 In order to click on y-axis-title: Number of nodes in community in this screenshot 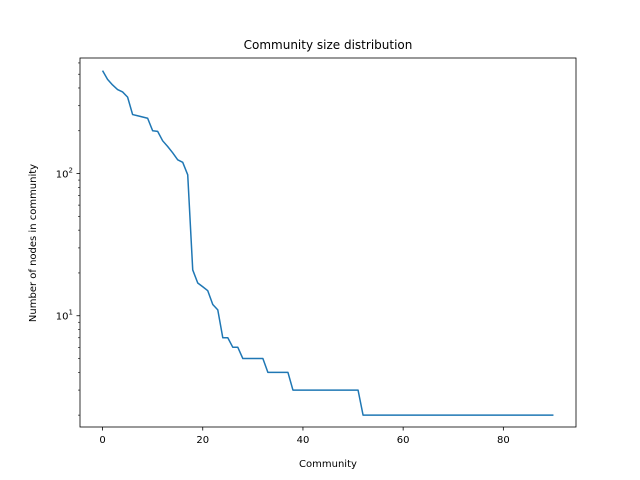, I will do `click(33, 243)`.